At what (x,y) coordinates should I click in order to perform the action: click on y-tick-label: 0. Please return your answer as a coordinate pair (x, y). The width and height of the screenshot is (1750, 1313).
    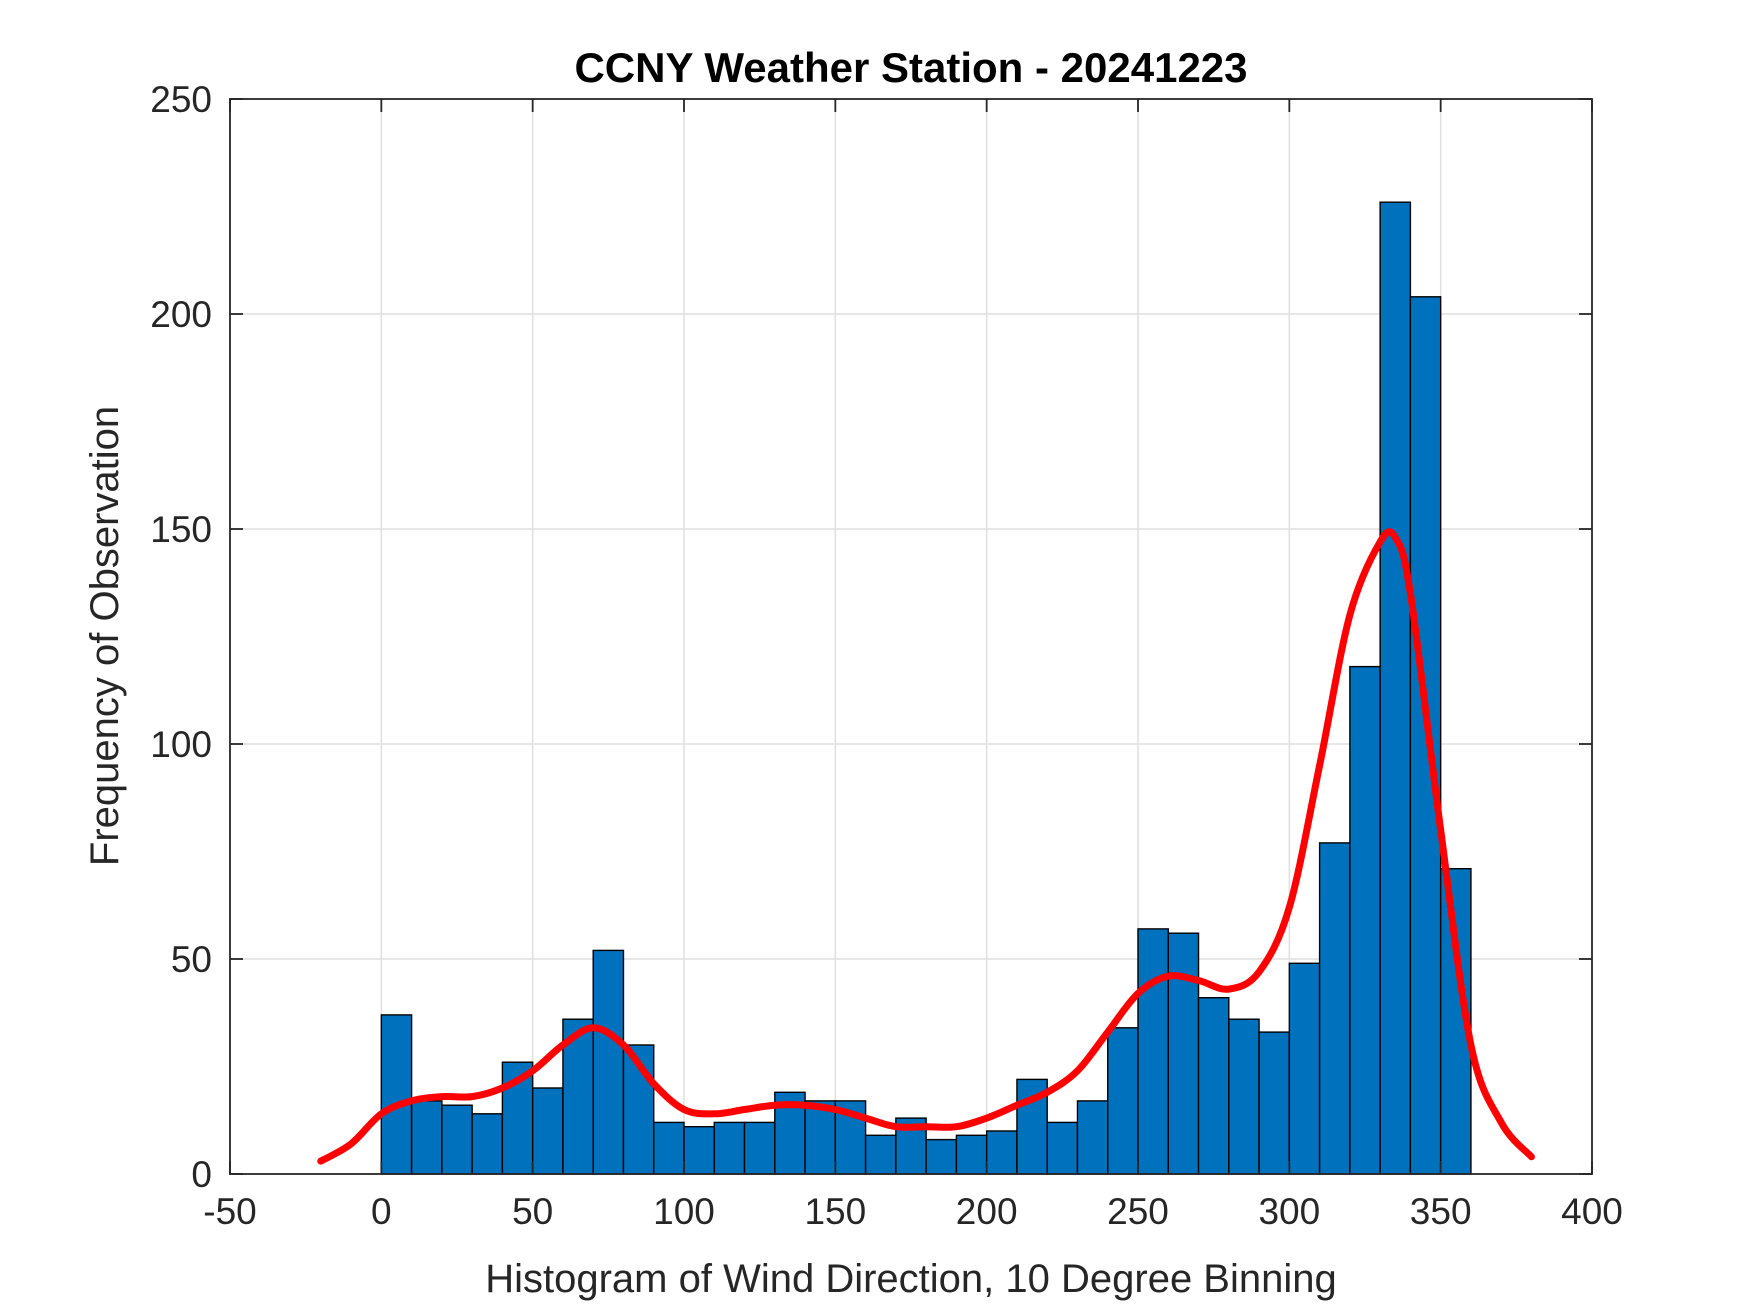
    Looking at the image, I should click on (201, 1174).